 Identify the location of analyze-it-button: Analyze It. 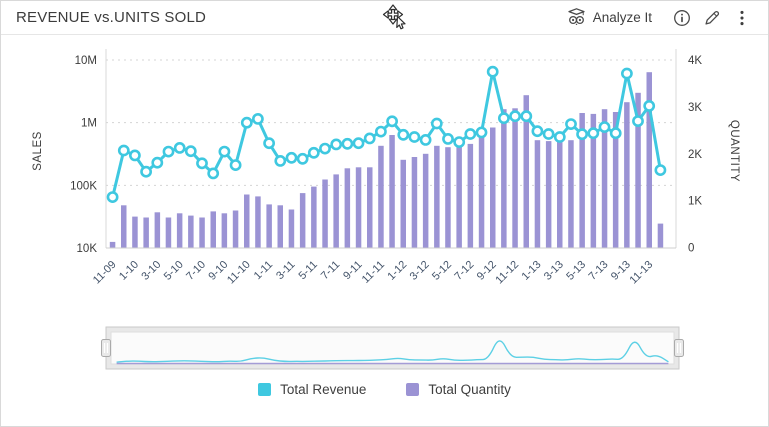
(609, 18).